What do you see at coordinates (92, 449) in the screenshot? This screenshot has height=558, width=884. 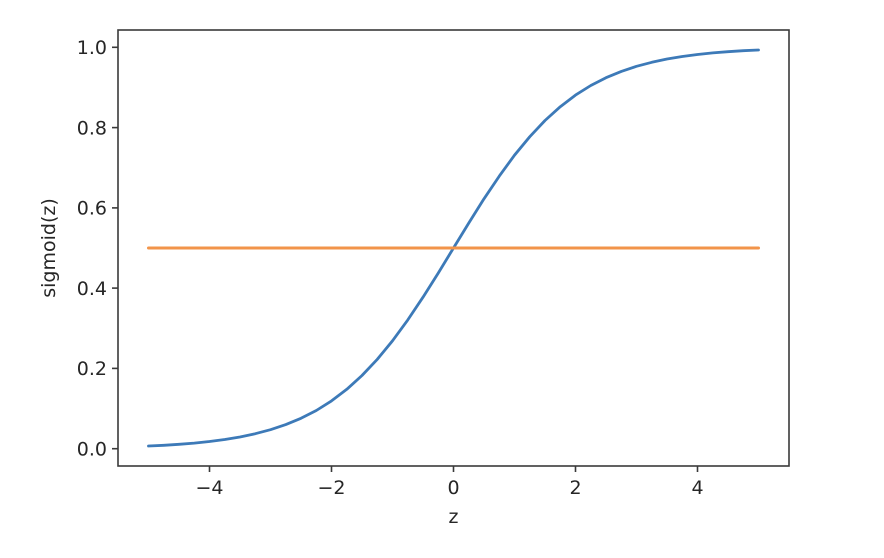 I see `y-tick-label: 0.0` at bounding box center [92, 449].